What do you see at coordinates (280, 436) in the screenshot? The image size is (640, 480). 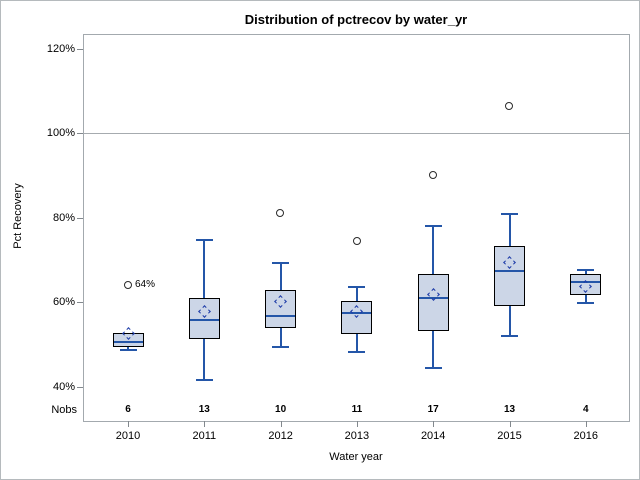 I see `x-axis-category-label: 2012` at bounding box center [280, 436].